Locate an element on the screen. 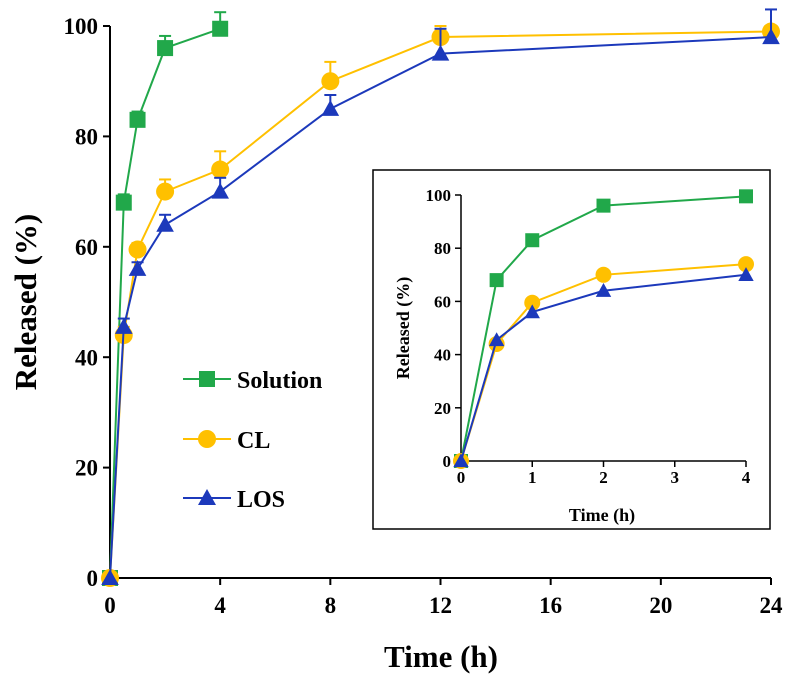  legend-label-cl: CL is located at coordinates (253, 441).